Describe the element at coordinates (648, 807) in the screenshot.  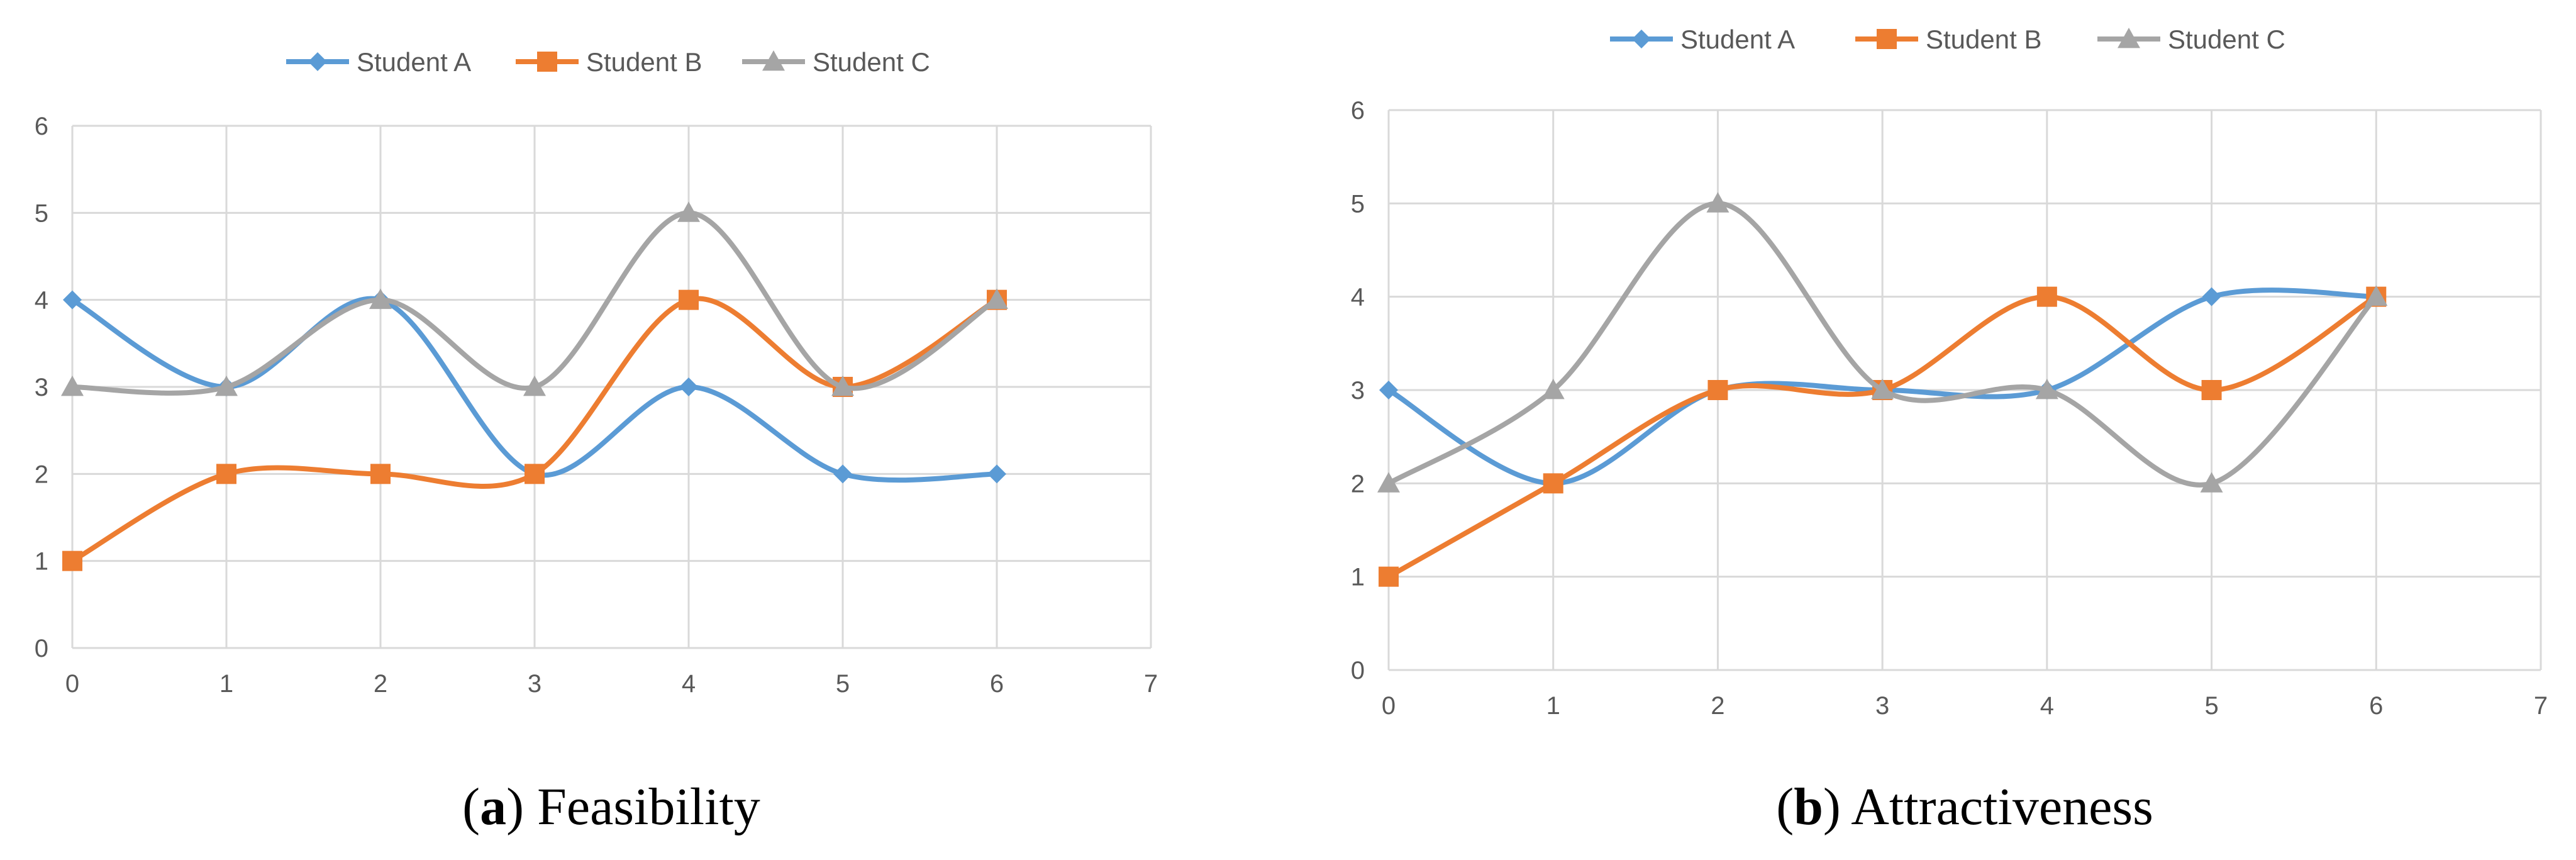
I see `caption-text: Feasibility` at that location.